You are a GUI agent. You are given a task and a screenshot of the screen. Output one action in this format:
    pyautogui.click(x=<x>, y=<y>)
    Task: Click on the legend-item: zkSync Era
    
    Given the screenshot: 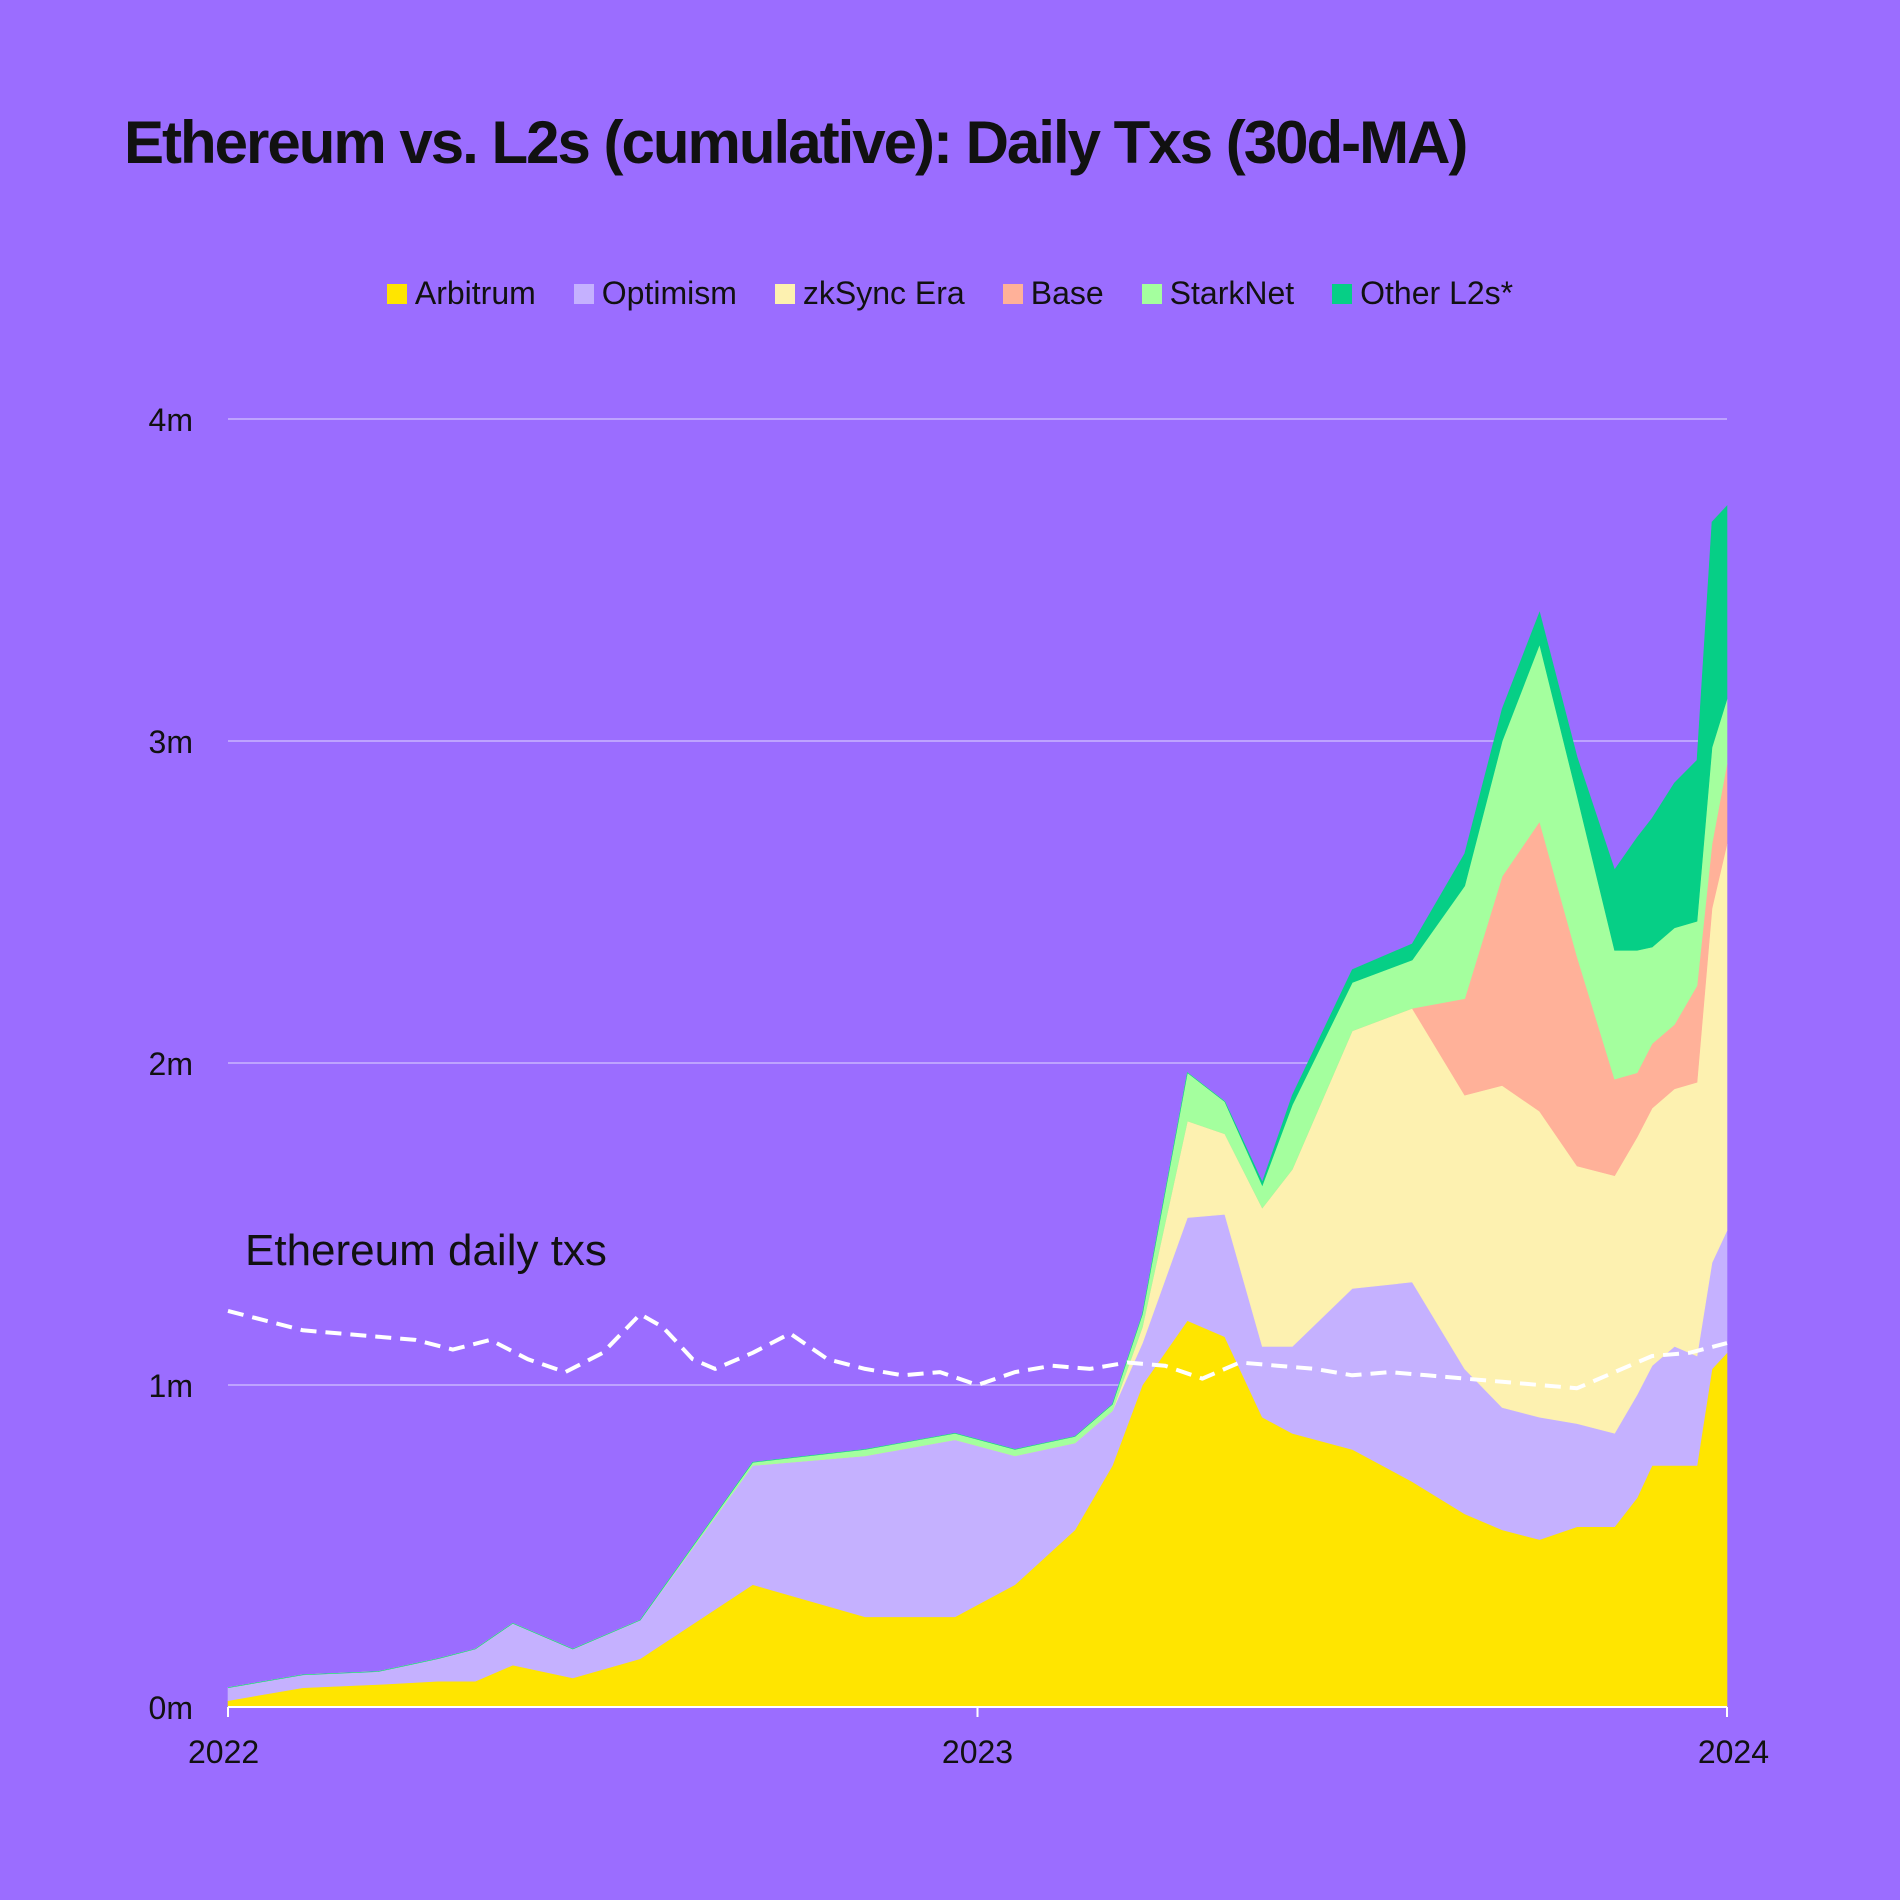 What is the action you would take?
    pyautogui.click(x=869, y=293)
    